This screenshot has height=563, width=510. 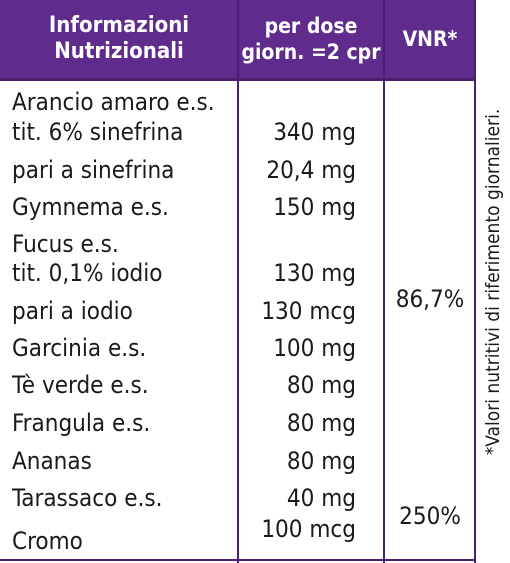 What do you see at coordinates (87, 273) in the screenshot?
I see `row-name: tit. 0,1% iodio` at bounding box center [87, 273].